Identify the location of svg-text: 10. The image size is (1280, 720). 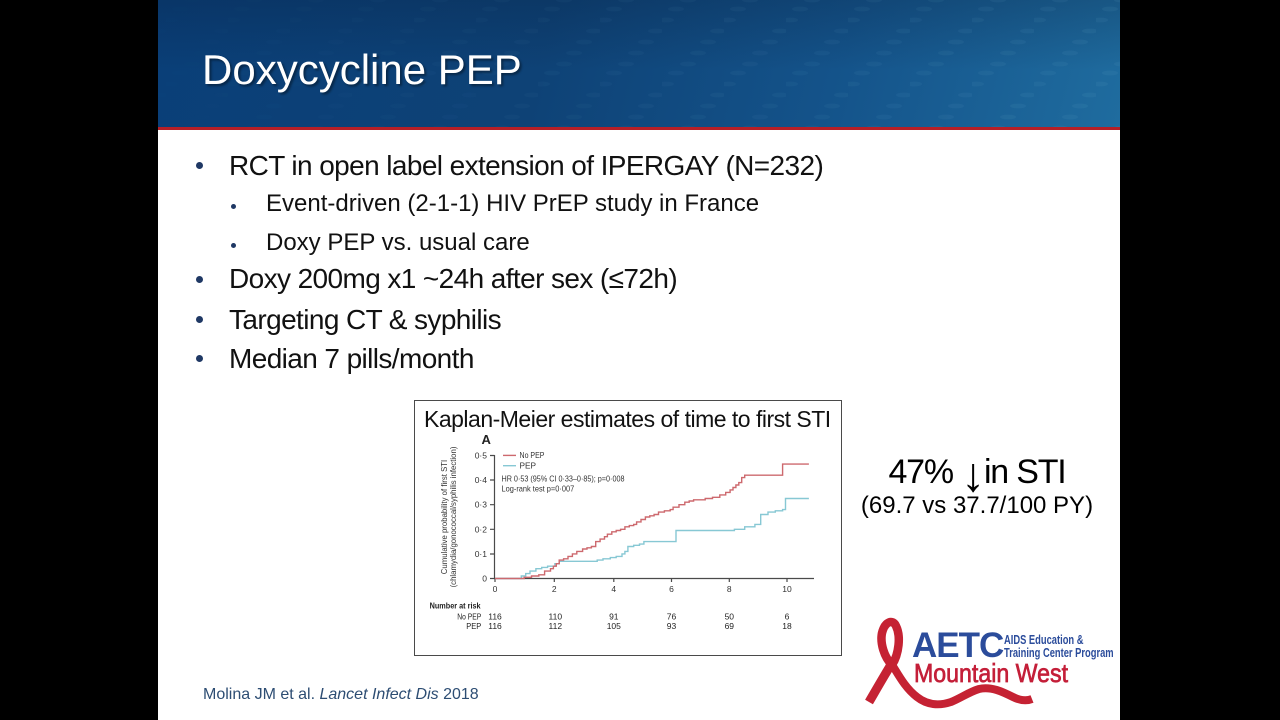
(787, 589).